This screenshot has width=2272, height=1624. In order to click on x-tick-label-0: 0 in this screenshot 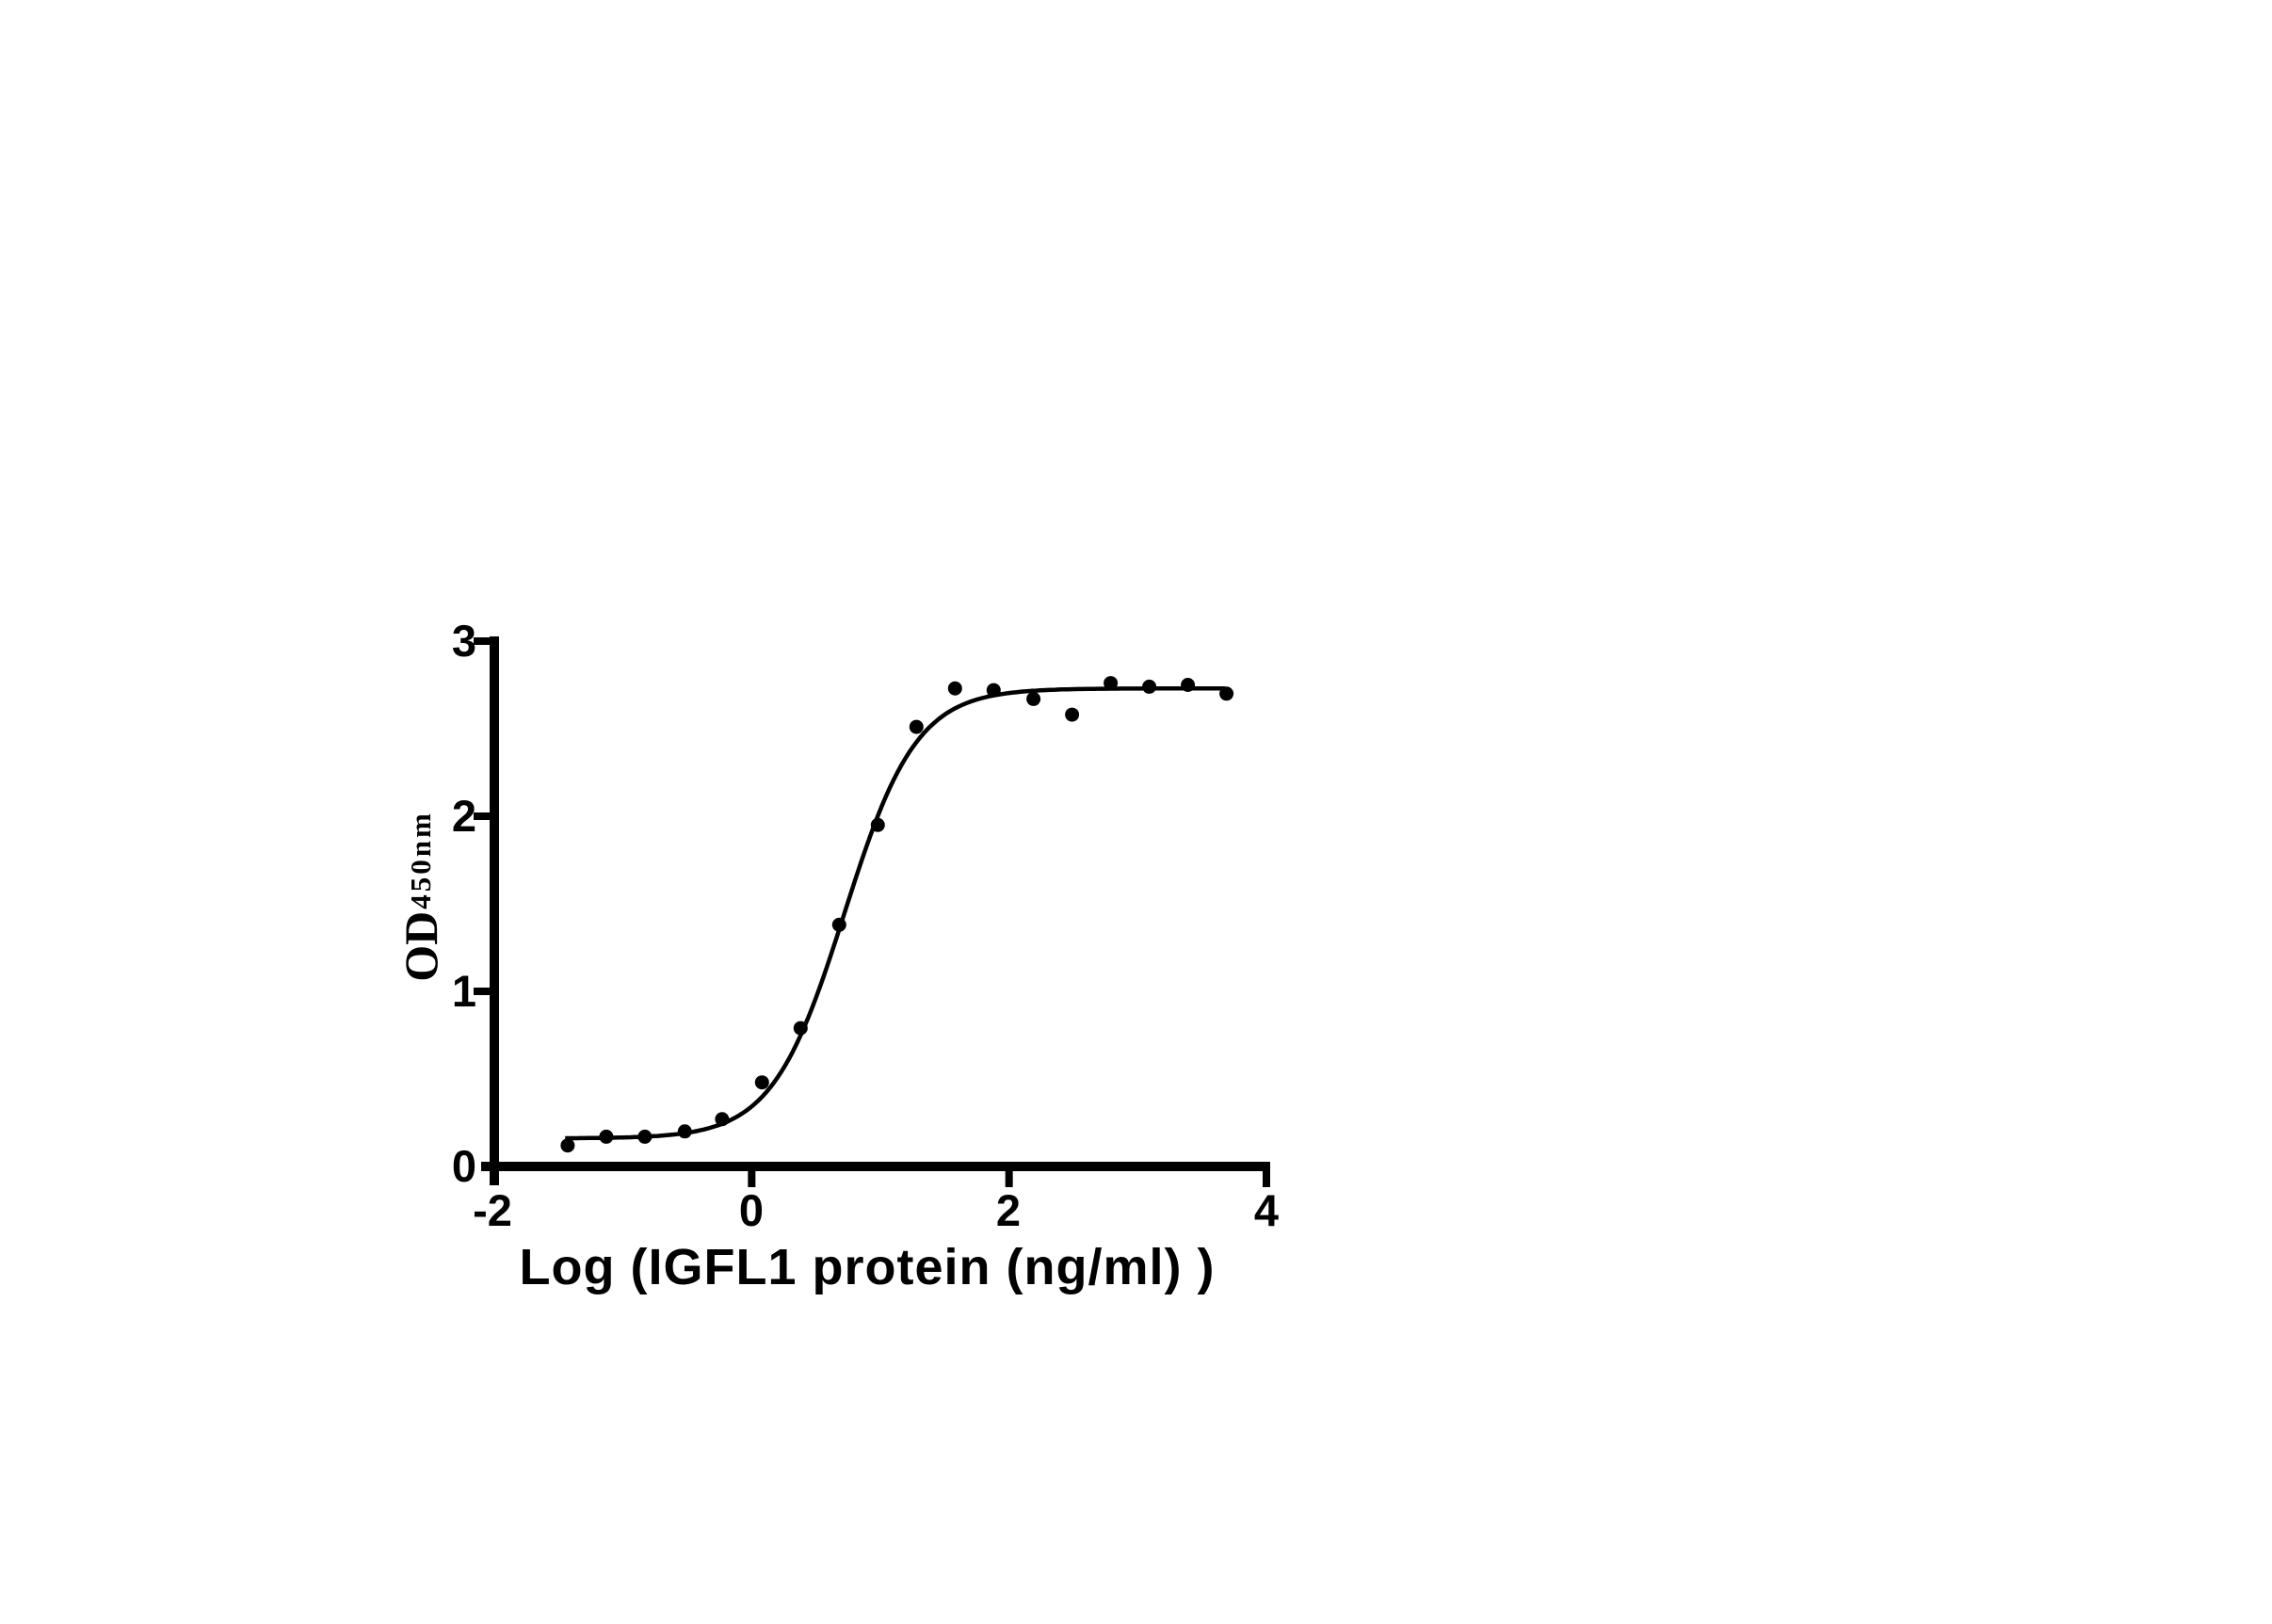, I will do `click(751, 1210)`.